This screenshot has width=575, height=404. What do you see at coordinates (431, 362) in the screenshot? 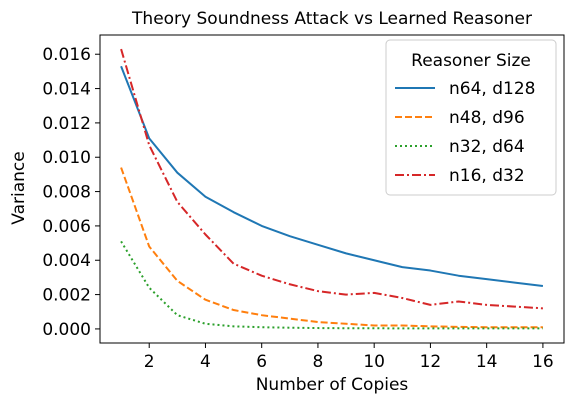
I see `x-tick-label: 12` at bounding box center [431, 362].